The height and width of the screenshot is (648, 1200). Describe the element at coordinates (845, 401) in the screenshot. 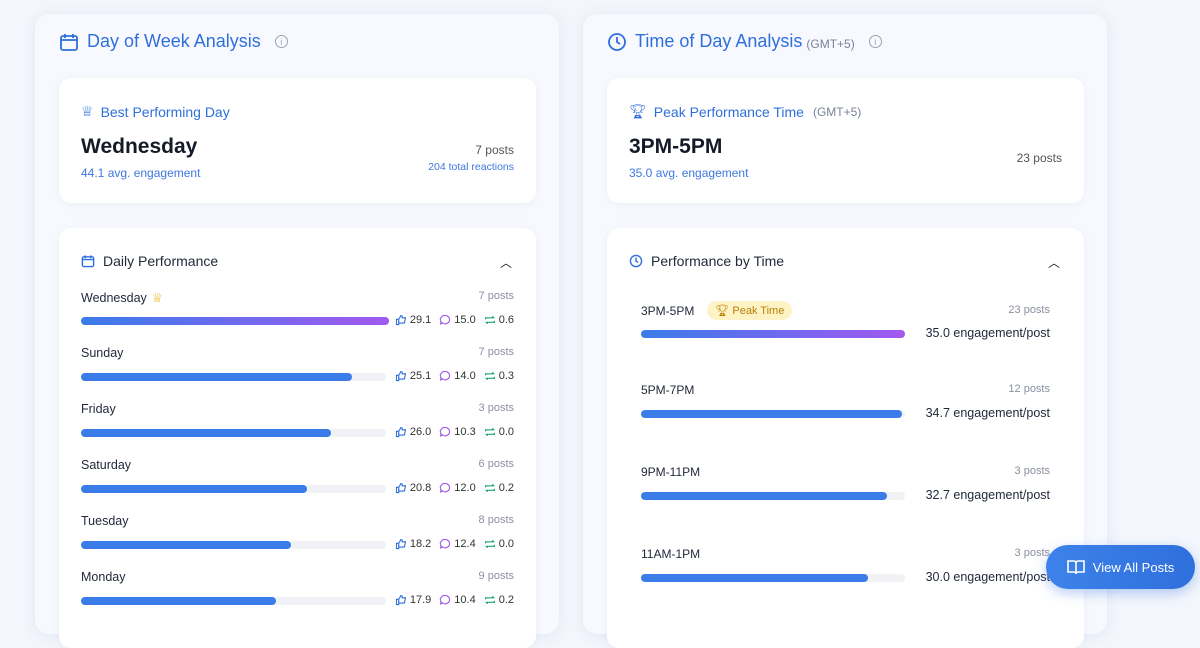

I see `time-row: 5PM-7PM 12 posts 34.7 engagement/post` at that location.